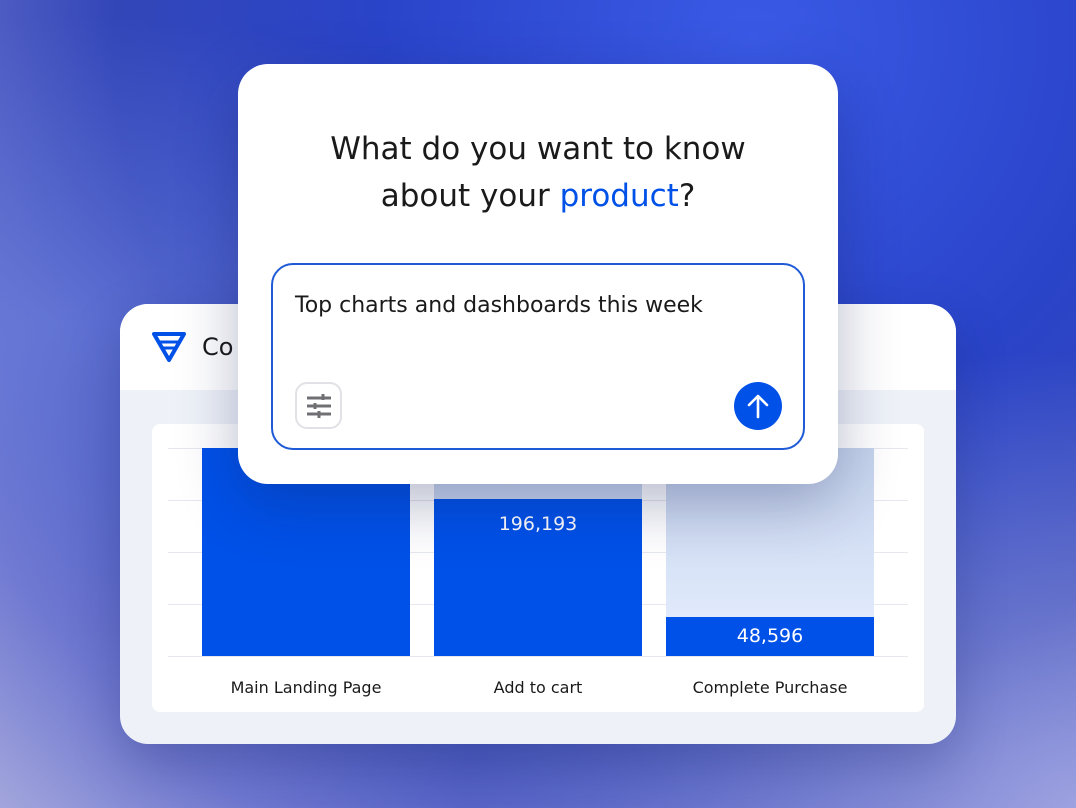 This screenshot has height=808, width=1076. What do you see at coordinates (538, 149) in the screenshot?
I see `question-line-1: What do you want to know` at bounding box center [538, 149].